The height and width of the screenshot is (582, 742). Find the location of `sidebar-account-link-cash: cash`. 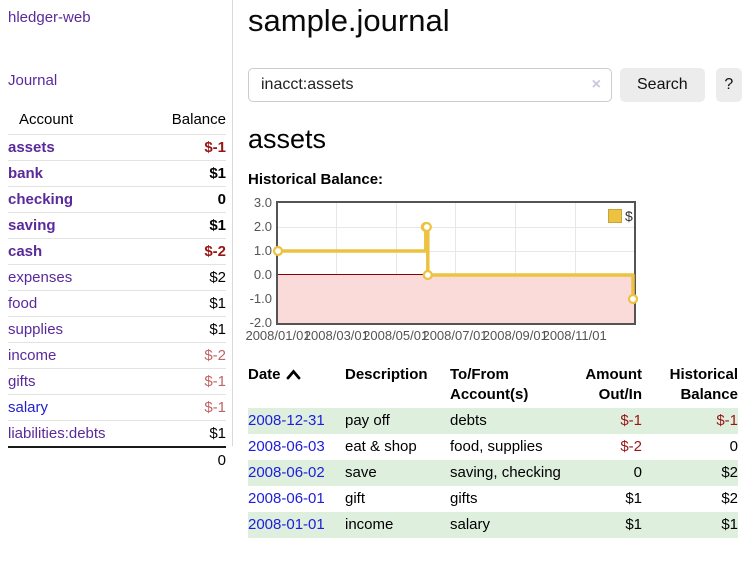

sidebar-account-link-cash: cash is located at coordinates (25, 251).